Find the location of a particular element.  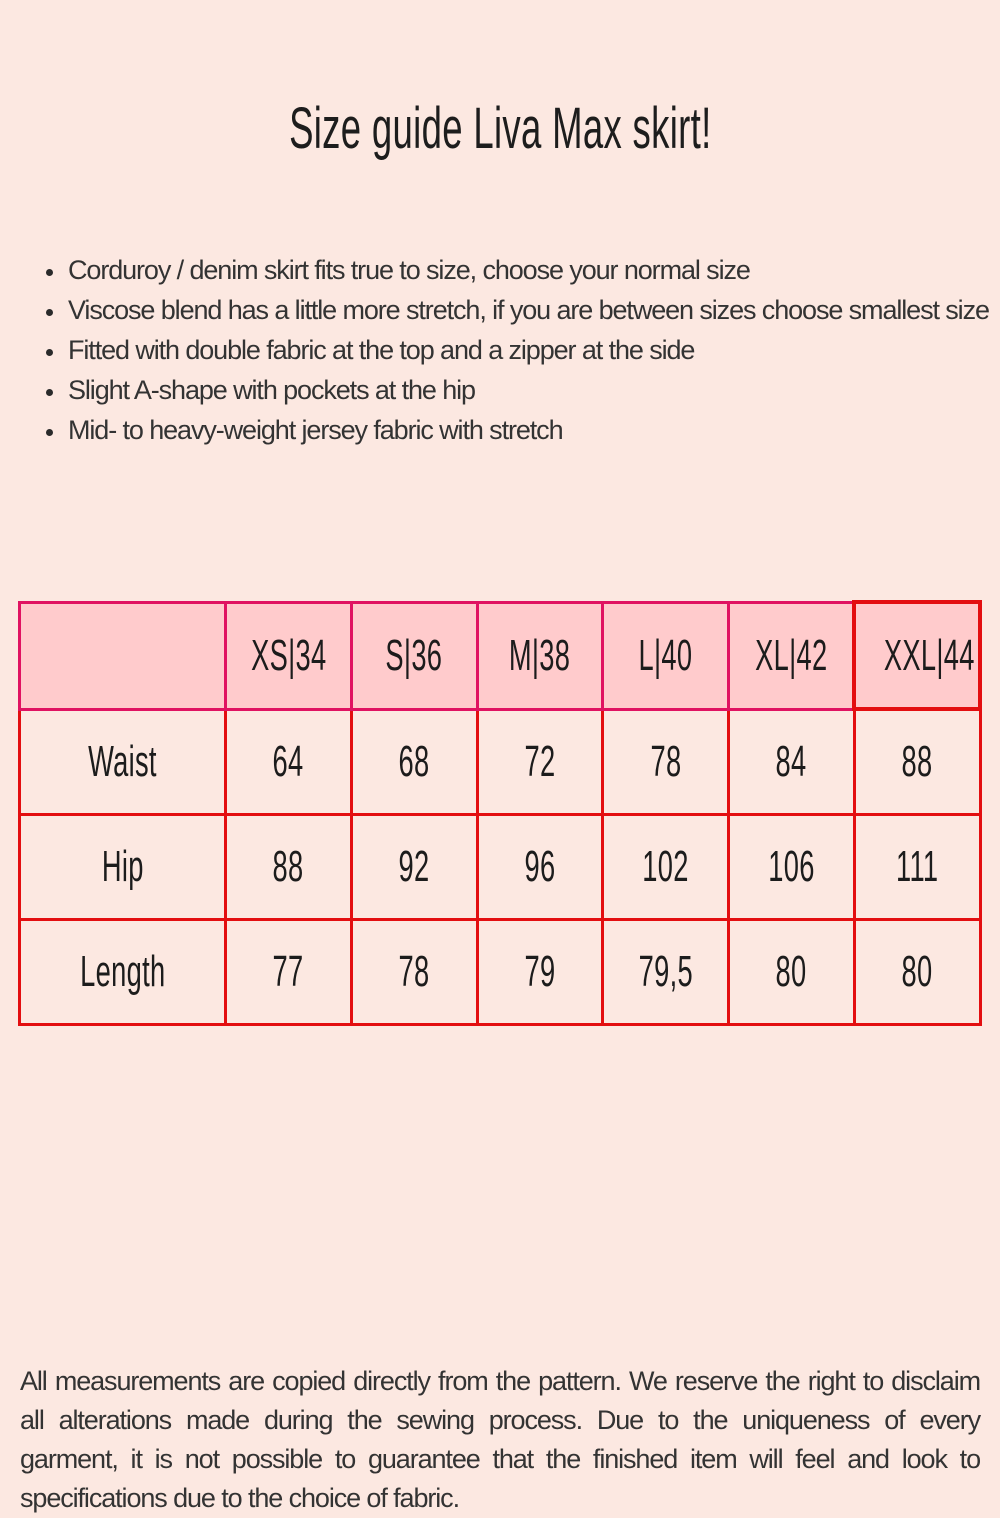

cell-hip-xs34: 88 is located at coordinates (288, 866).